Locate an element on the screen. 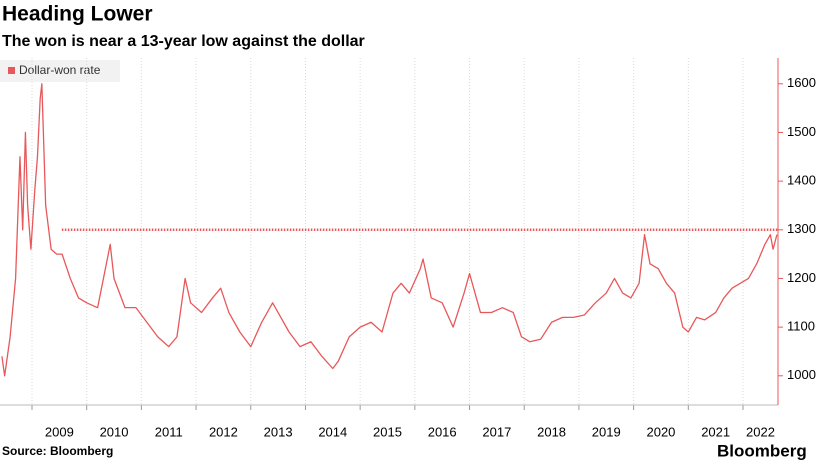 The height and width of the screenshot is (462, 821). x-tick-label: 2018 is located at coordinates (551, 431).